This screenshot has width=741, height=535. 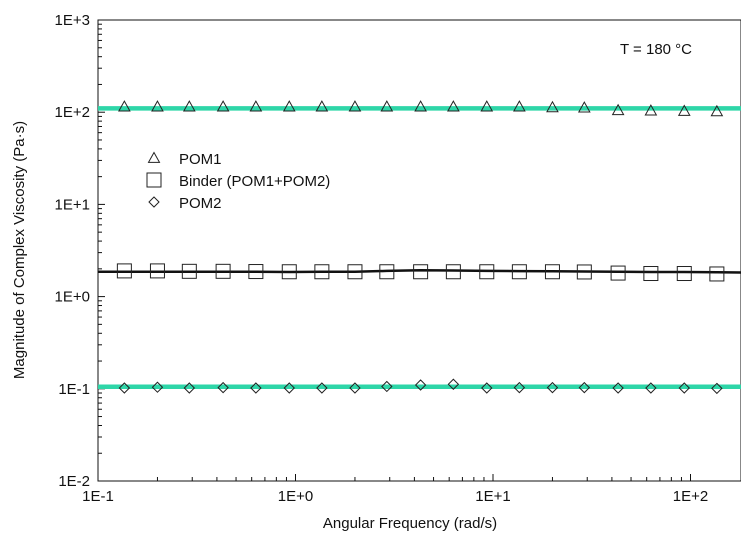 I want to click on y-tick-label: 1E-1, so click(x=74, y=389).